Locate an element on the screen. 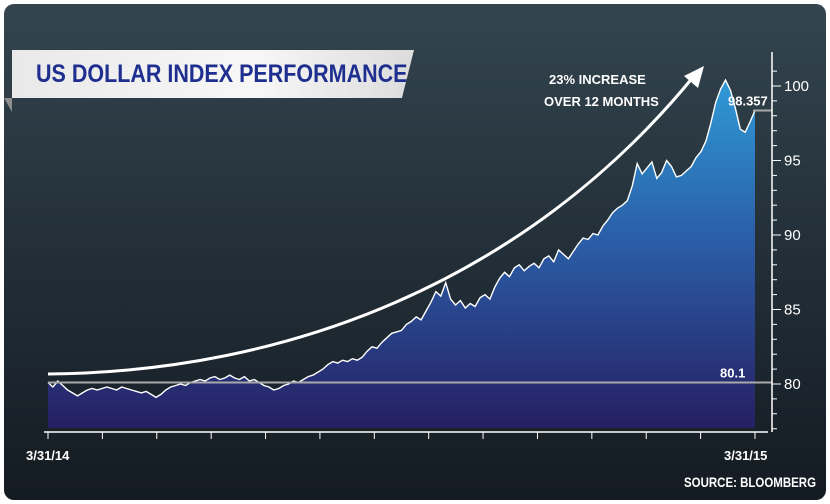  title-banner-fold is located at coordinates (8, 105).